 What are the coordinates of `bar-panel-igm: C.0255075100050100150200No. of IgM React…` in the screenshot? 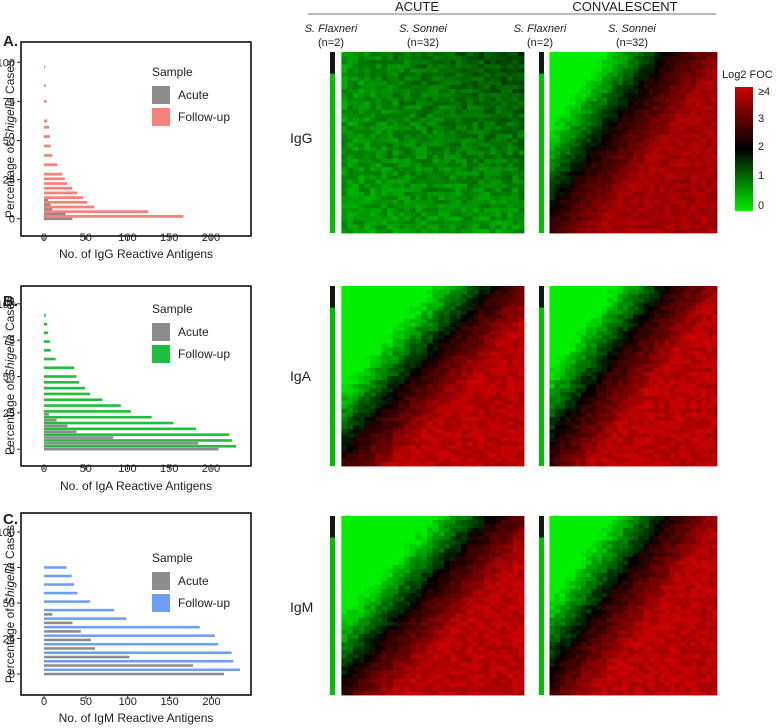 It's located at (126, 618).